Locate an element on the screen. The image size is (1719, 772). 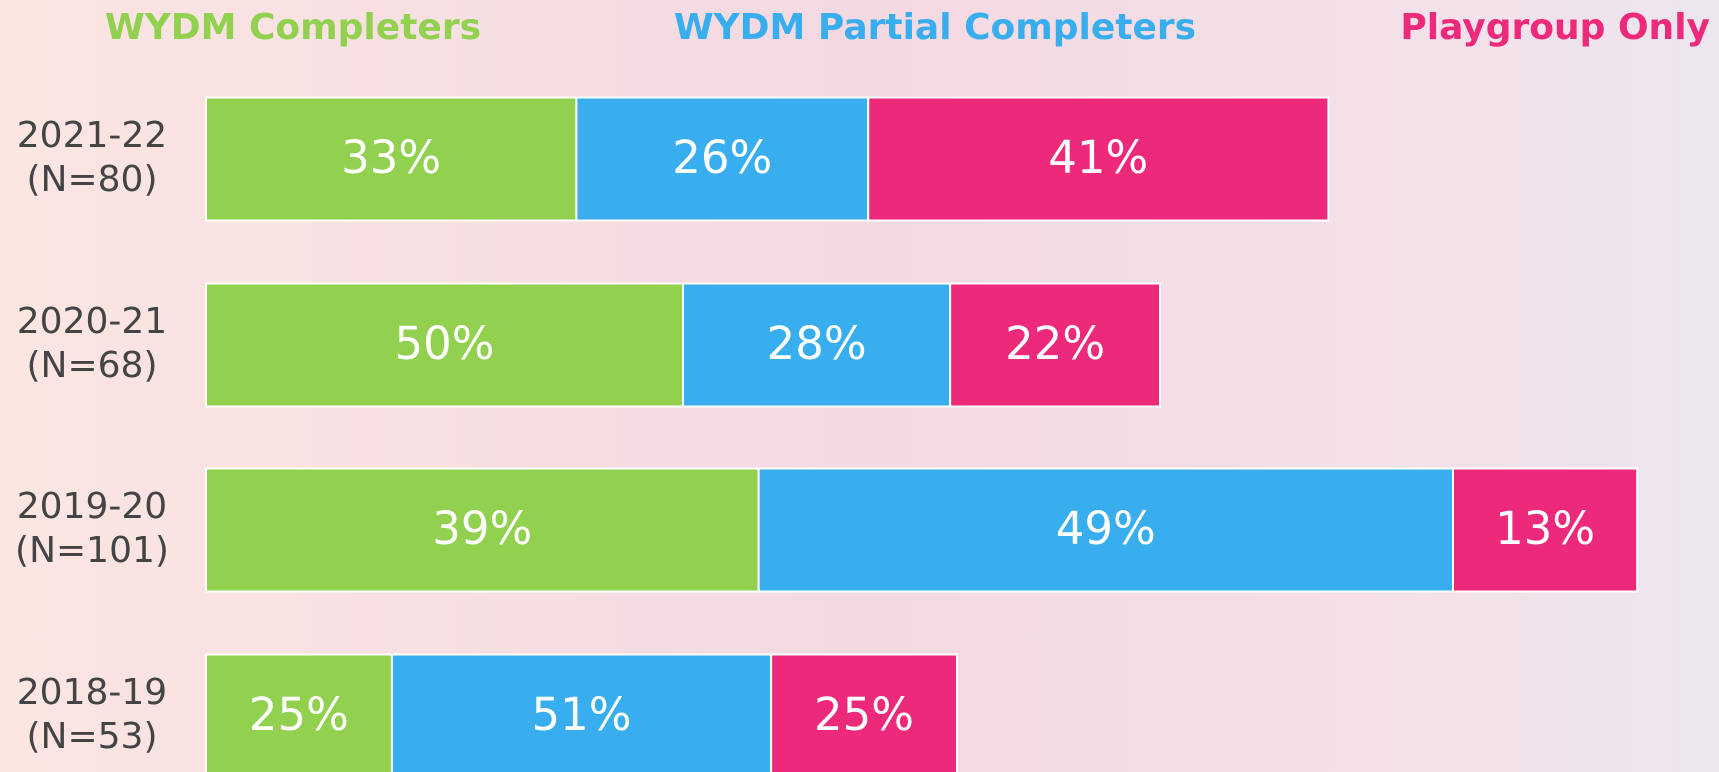
data-label: 39% is located at coordinates (482, 528).